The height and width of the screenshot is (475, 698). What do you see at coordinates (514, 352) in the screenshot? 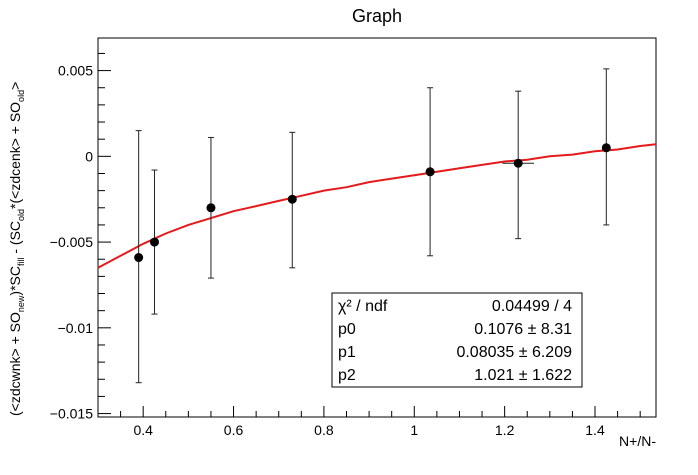
I see `stats-value: 0.08035 ± 6.209` at bounding box center [514, 352].